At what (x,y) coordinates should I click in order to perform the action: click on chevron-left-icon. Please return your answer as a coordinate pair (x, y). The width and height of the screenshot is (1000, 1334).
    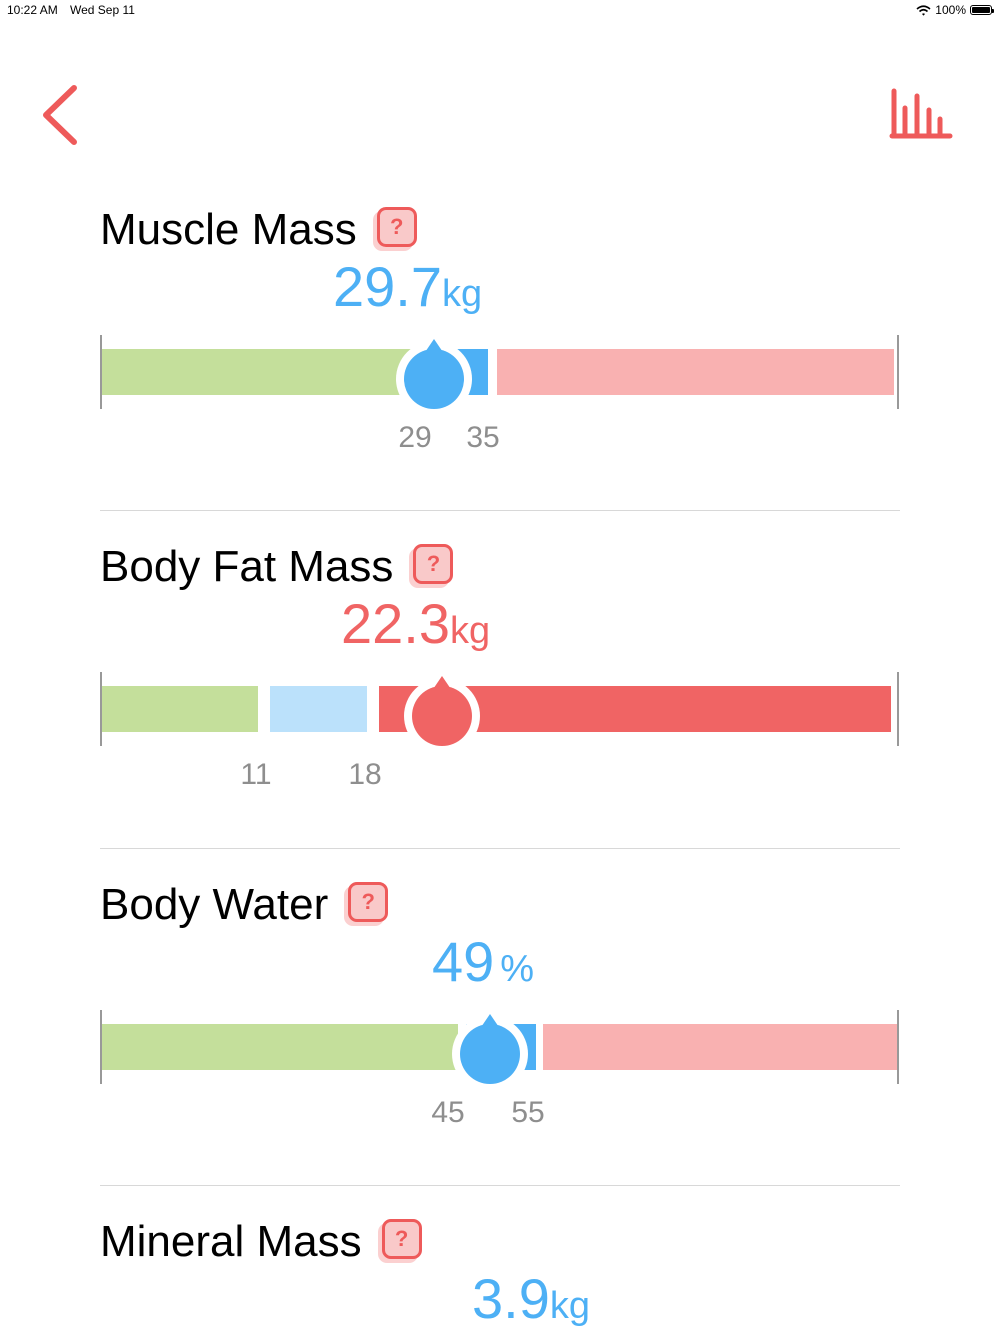
    Looking at the image, I should click on (60, 115).